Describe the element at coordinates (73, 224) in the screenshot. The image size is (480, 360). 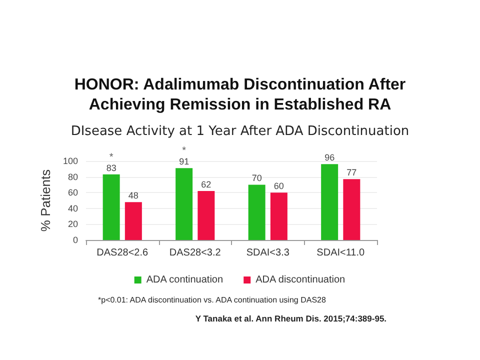
I see `y-tick-label: 20` at that location.